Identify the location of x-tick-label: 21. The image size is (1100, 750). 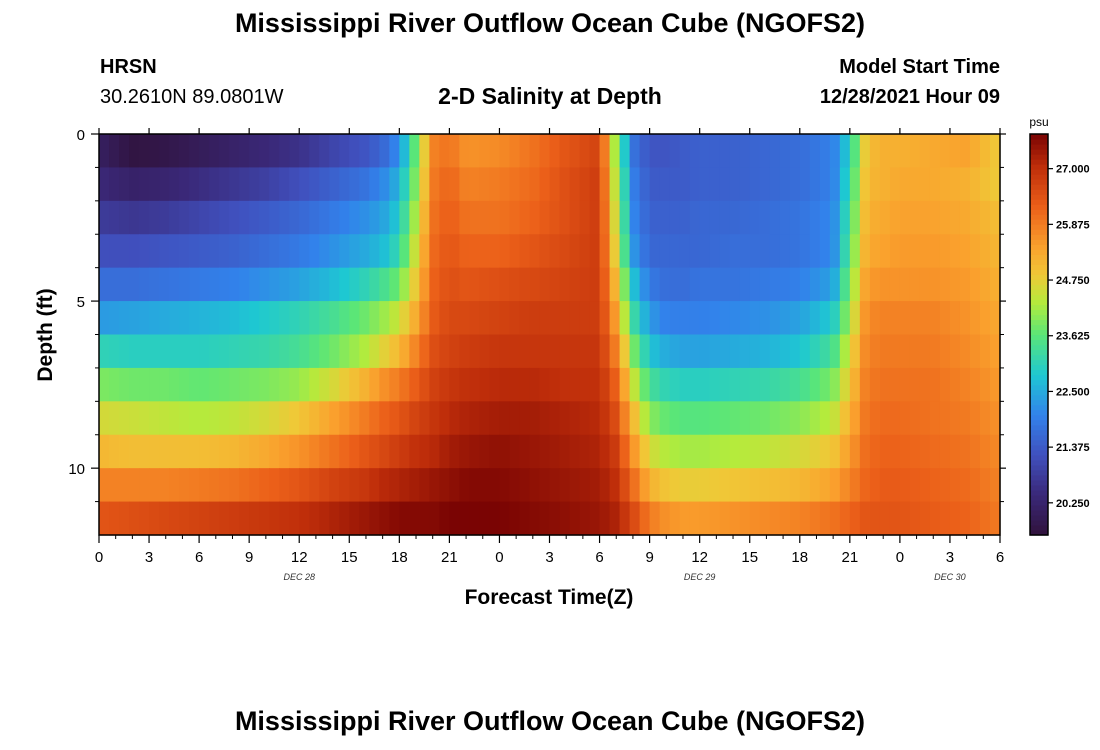
(849, 557).